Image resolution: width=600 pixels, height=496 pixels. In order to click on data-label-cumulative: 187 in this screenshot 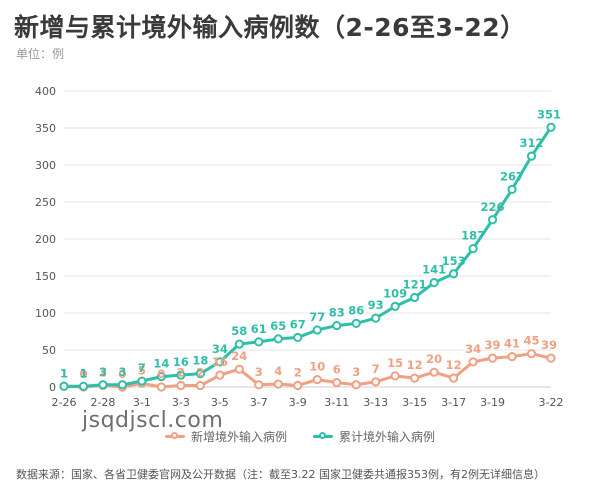, I will do `click(473, 236)`.